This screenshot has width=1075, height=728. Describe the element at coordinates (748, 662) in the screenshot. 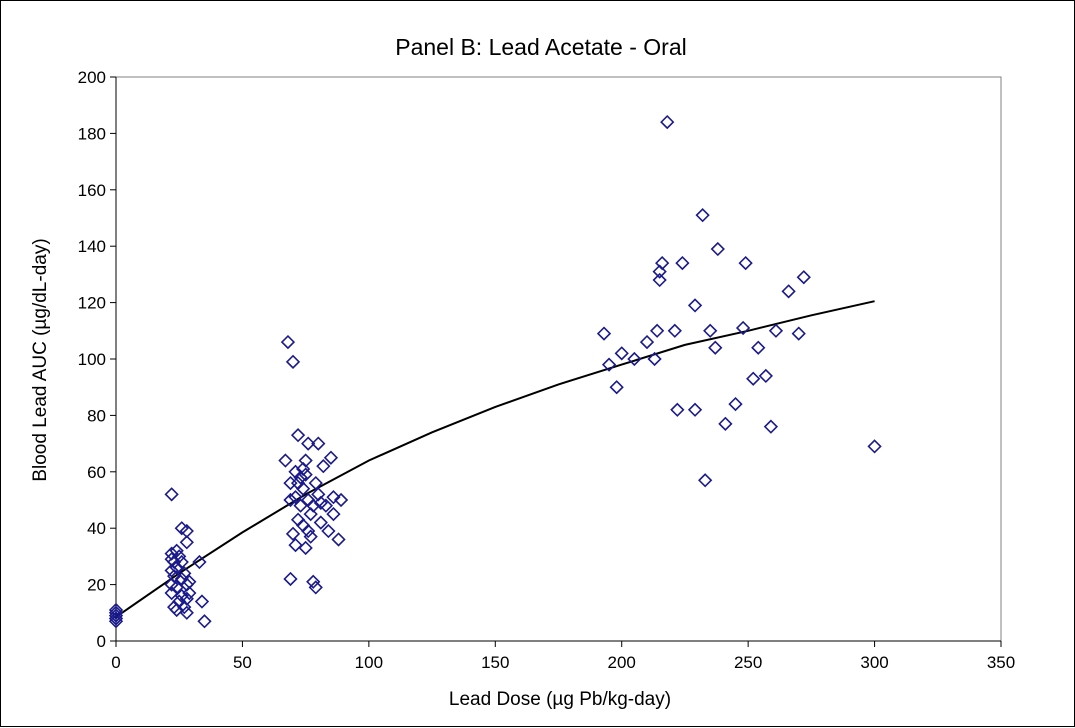

I see `x-tick-label: 250` at that location.